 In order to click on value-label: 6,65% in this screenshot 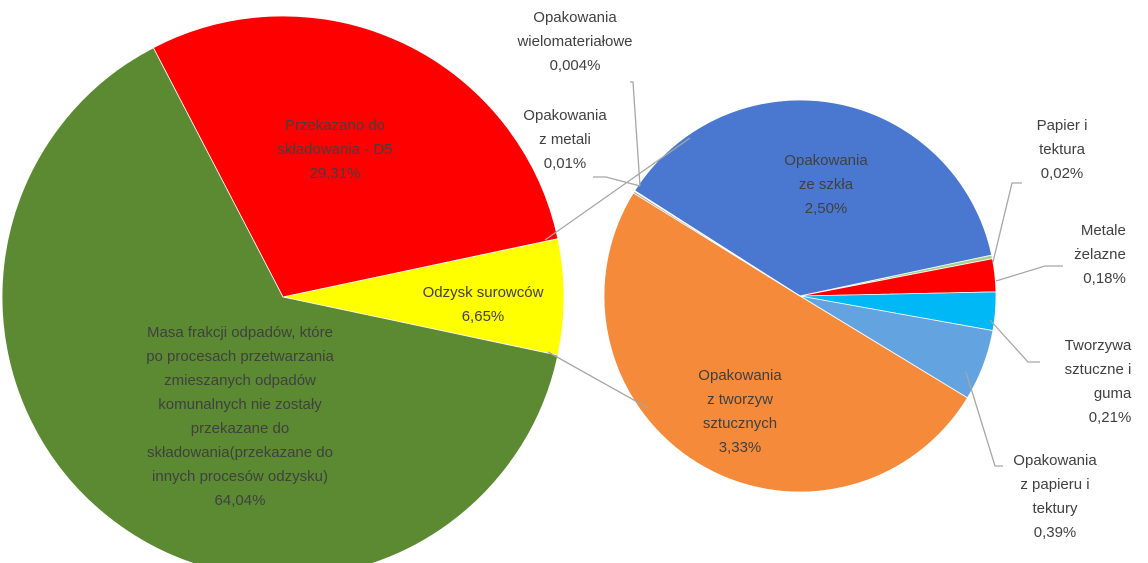, I will do `click(483, 316)`.